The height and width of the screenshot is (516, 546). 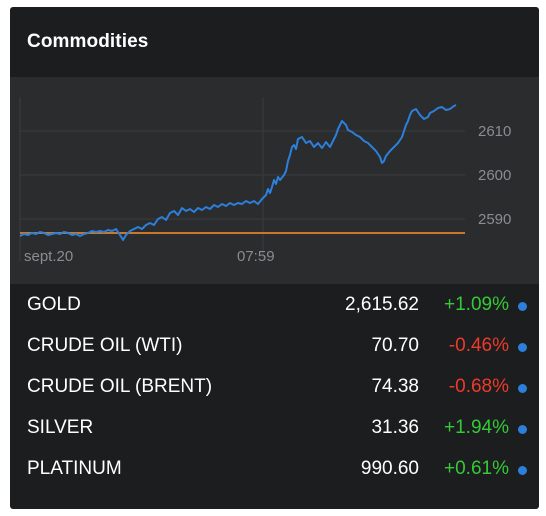 I want to click on commodity-name: SILVER, so click(x=60, y=427).